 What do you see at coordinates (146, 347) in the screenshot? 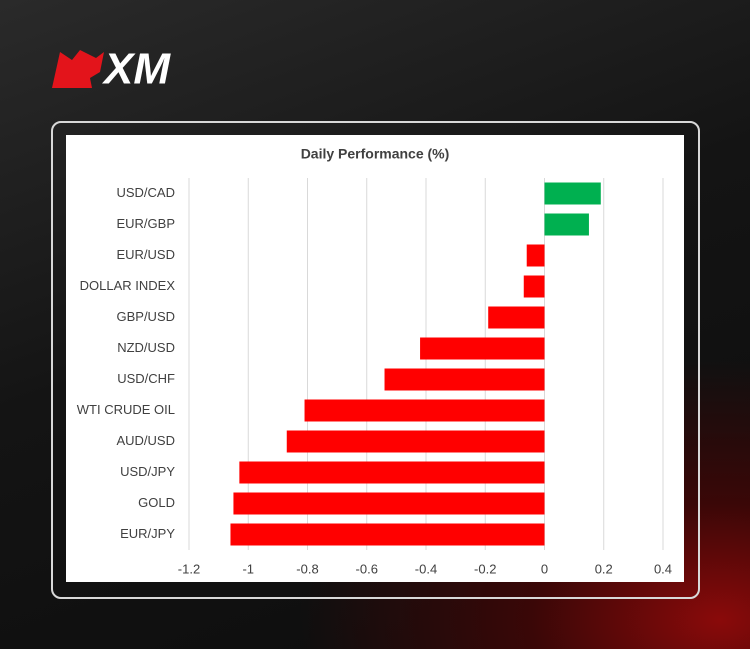
I see `y-tick-label: NZD/USD` at bounding box center [146, 347].